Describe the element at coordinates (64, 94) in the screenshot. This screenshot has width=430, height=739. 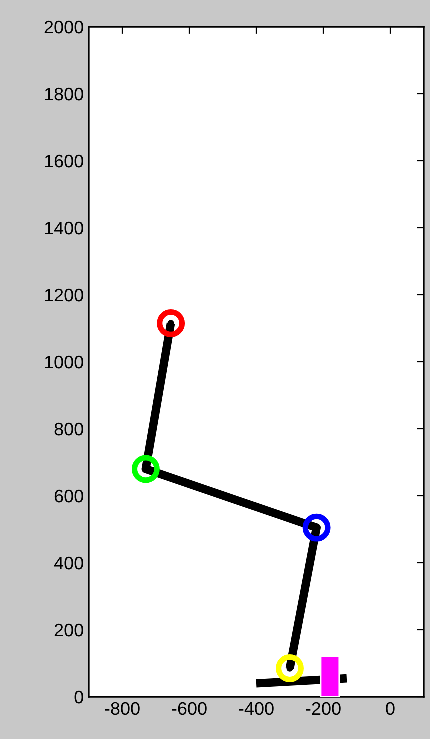
I see `y-tick-label: 1800` at that location.